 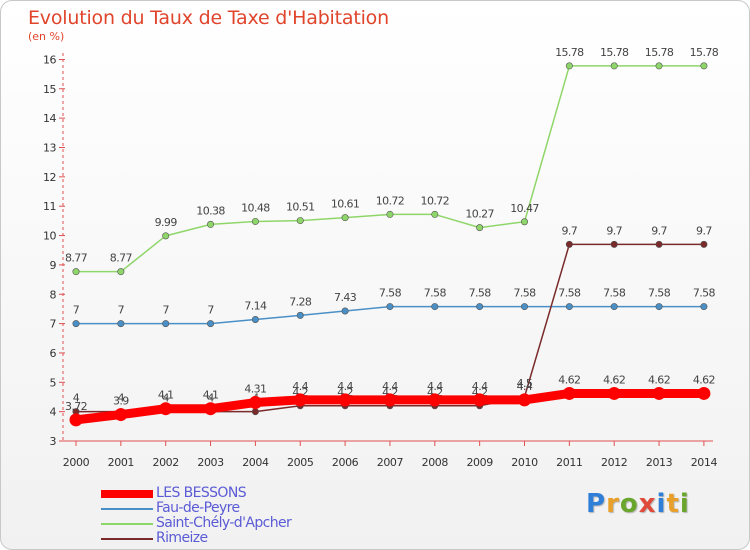 I want to click on y-tick-label: 11, so click(x=49, y=206).